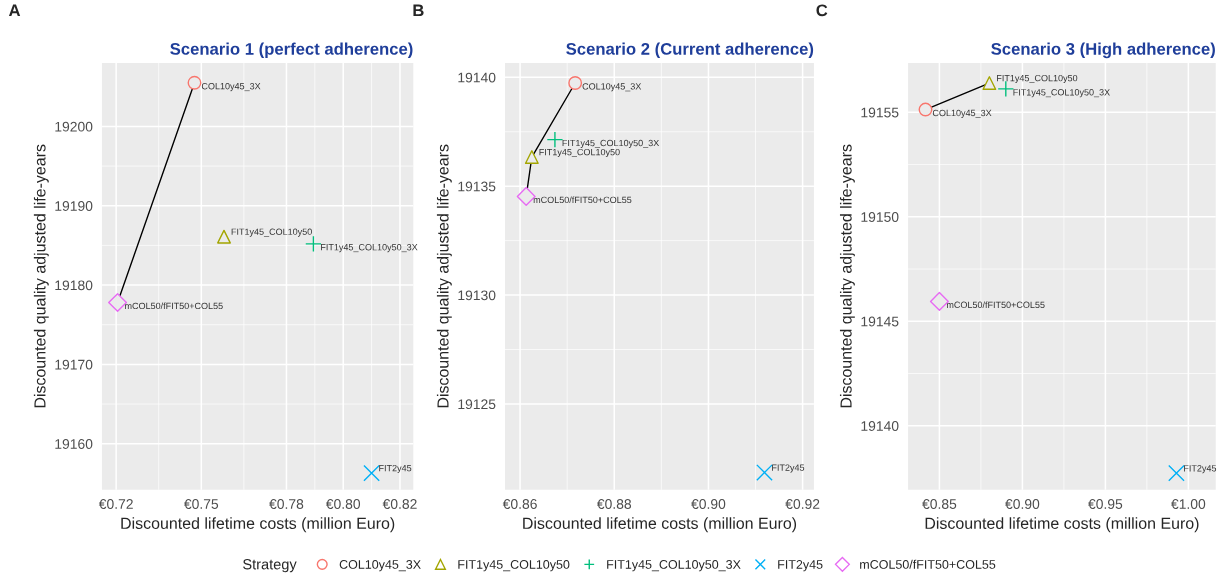 This screenshot has height=583, width=1221. I want to click on x-tick-label: €0.78, so click(286, 504).